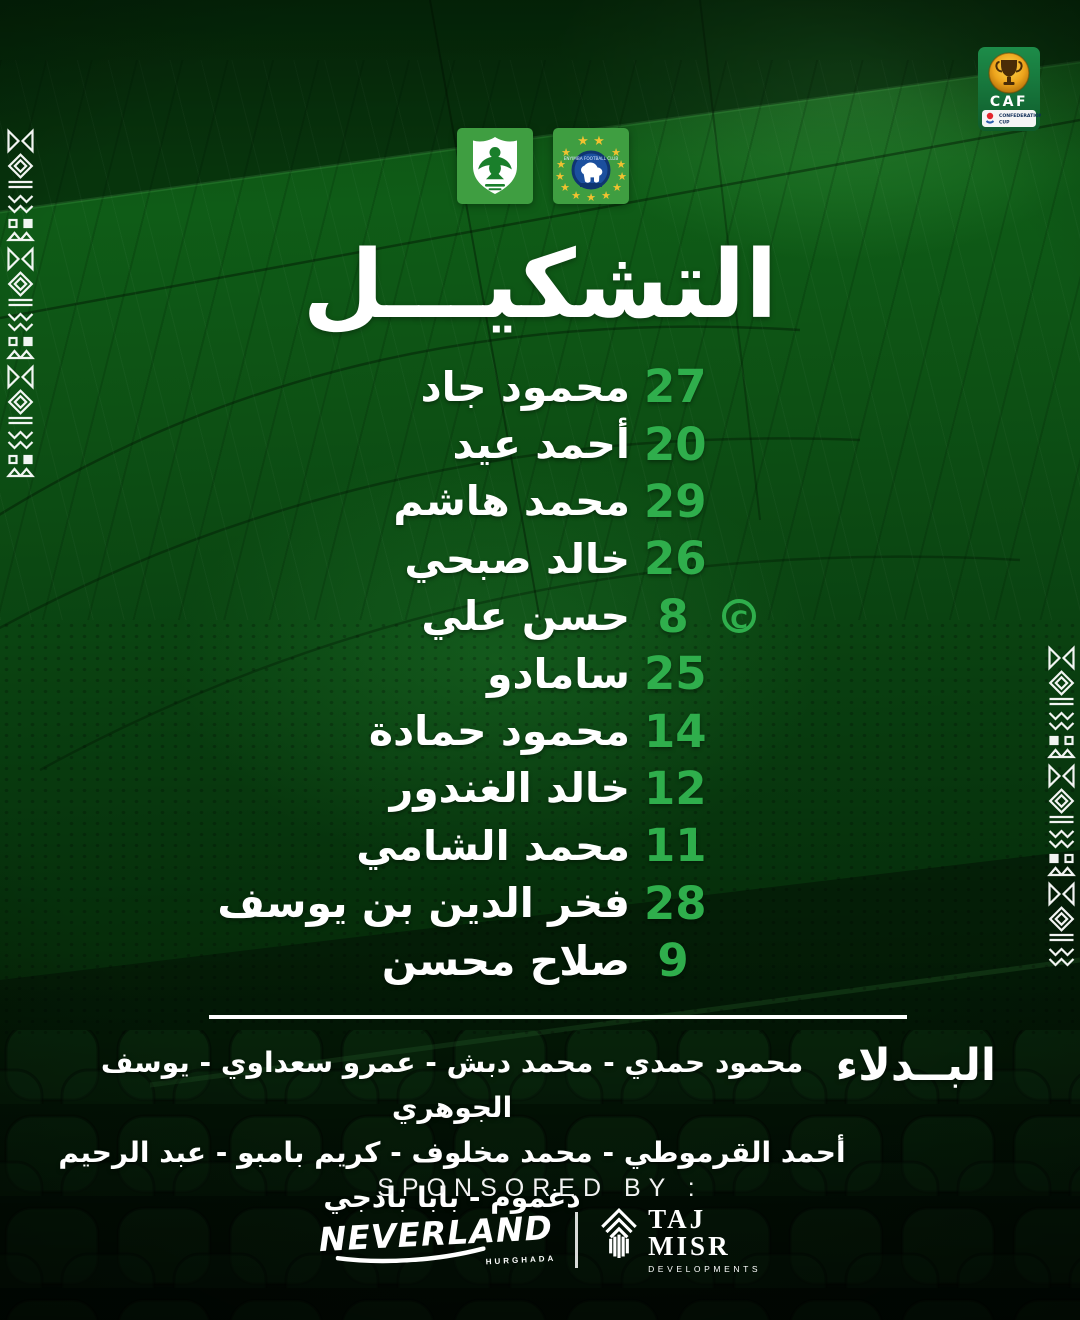 The width and height of the screenshot is (1080, 1320). Describe the element at coordinates (511, 501) in the screenshot. I see `player-name: محمد هاشم` at that location.